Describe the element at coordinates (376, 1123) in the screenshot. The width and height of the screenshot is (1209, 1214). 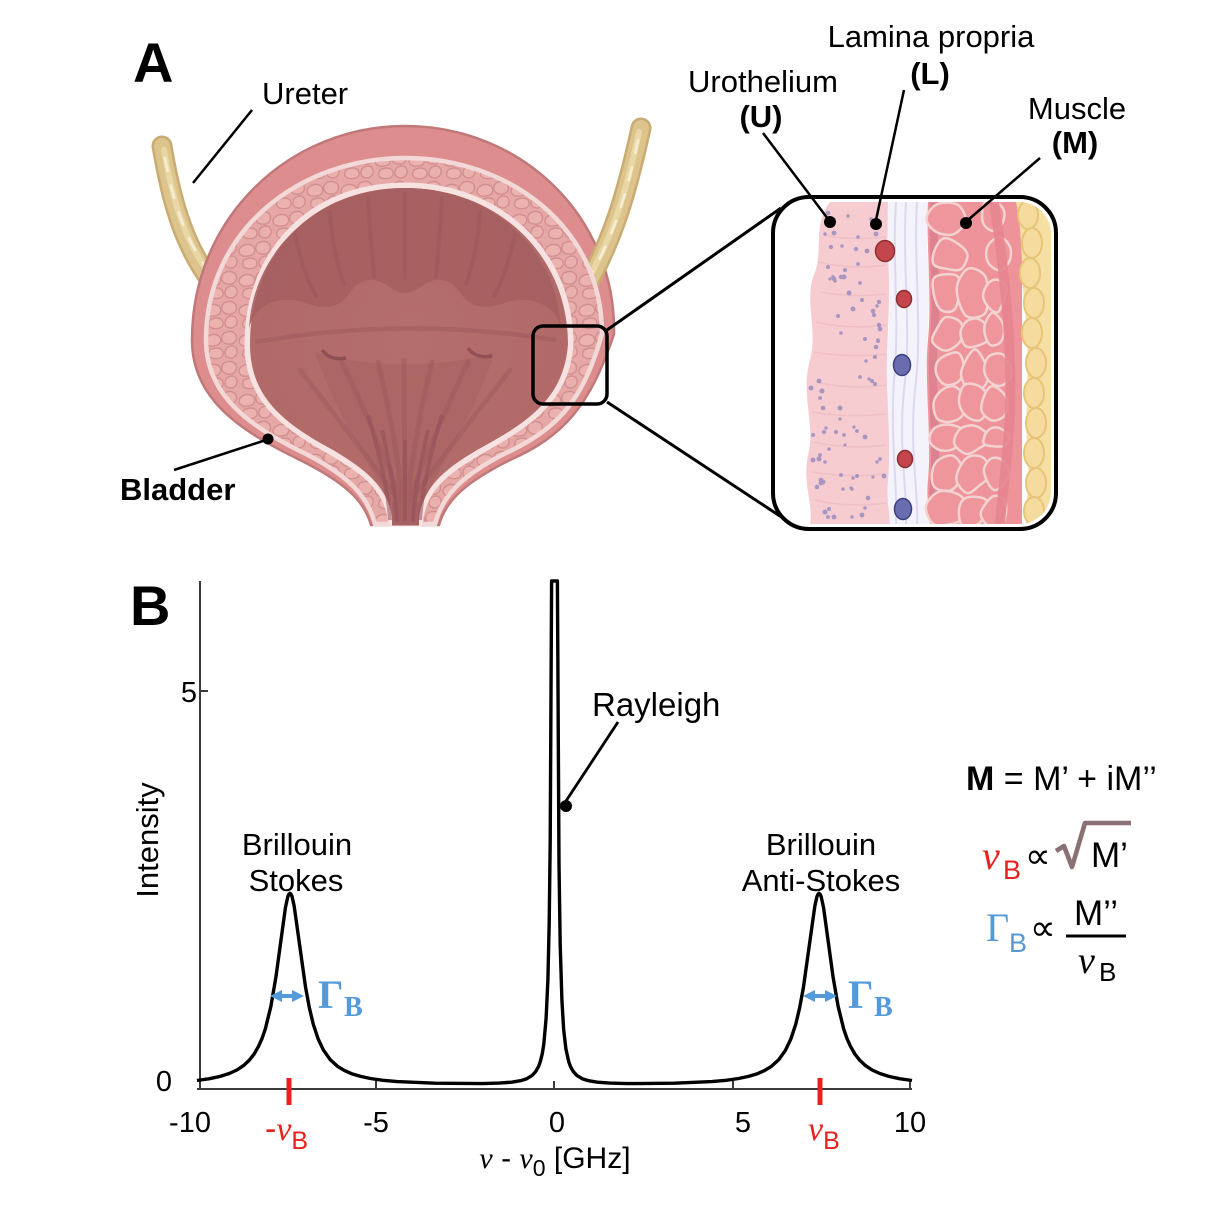
I see `svg-text: -5` at that location.